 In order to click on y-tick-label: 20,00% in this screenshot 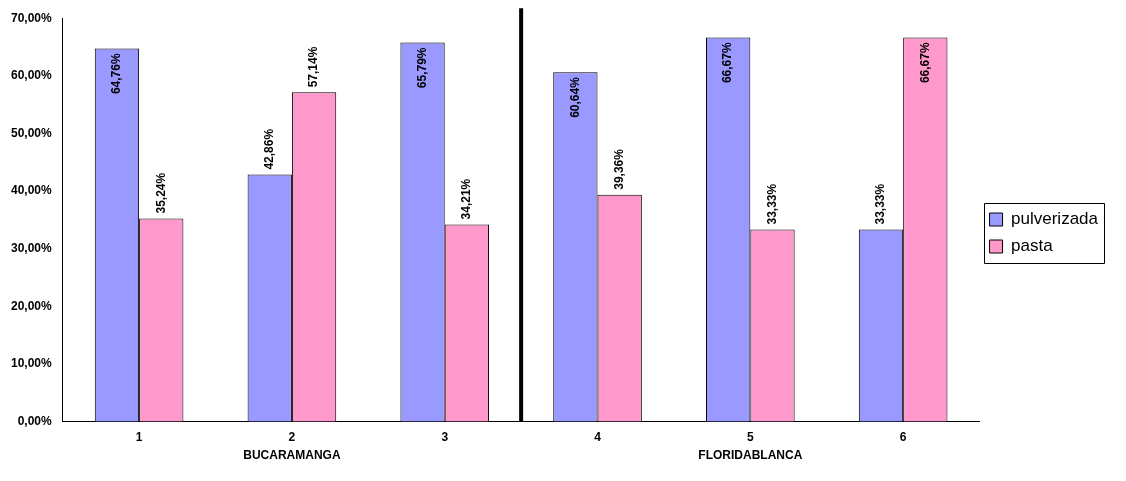, I will do `click(32, 305)`.